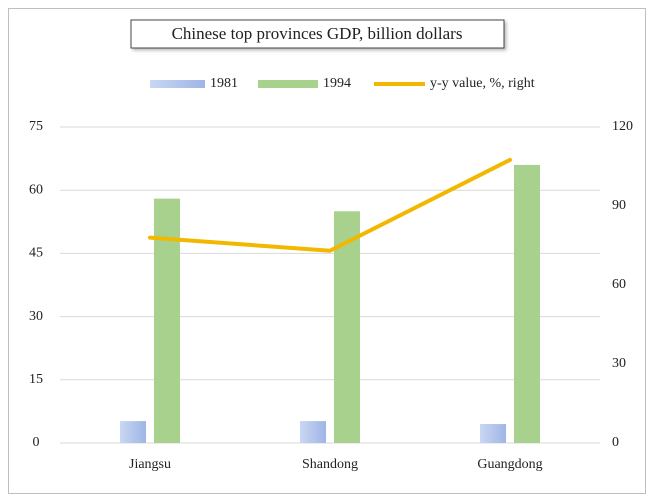 The height and width of the screenshot is (502, 654). Describe the element at coordinates (224, 83) in the screenshot. I see `legend-label: 1981` at that location.